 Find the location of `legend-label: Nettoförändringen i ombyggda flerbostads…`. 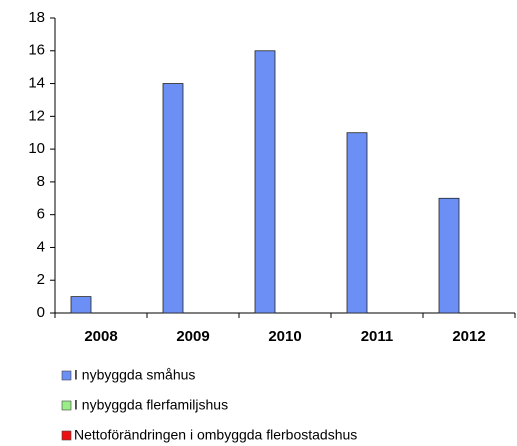

legend-label: Nettoförändringen i ombyggda flerbostads… is located at coordinates (215, 435).